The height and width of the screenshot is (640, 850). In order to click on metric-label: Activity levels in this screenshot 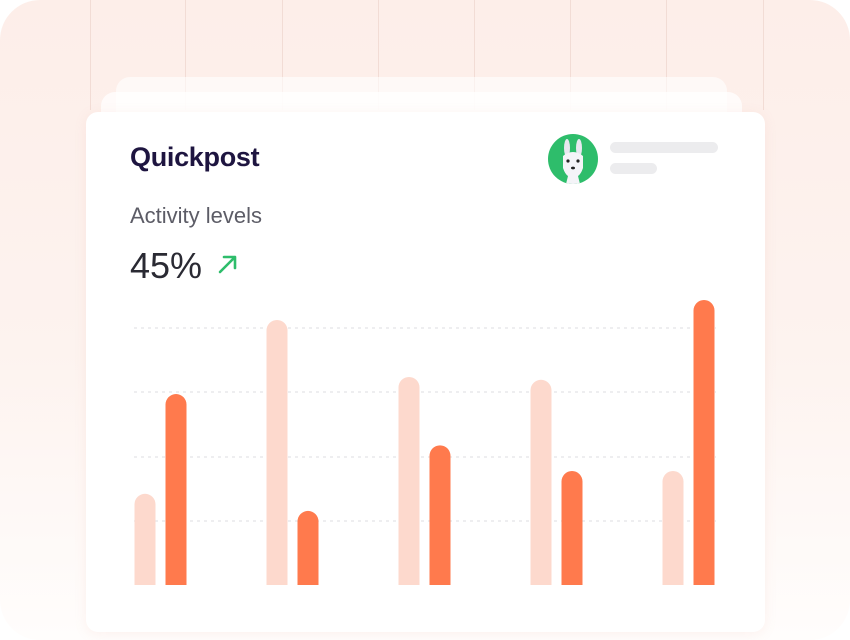, I will do `click(196, 215)`.